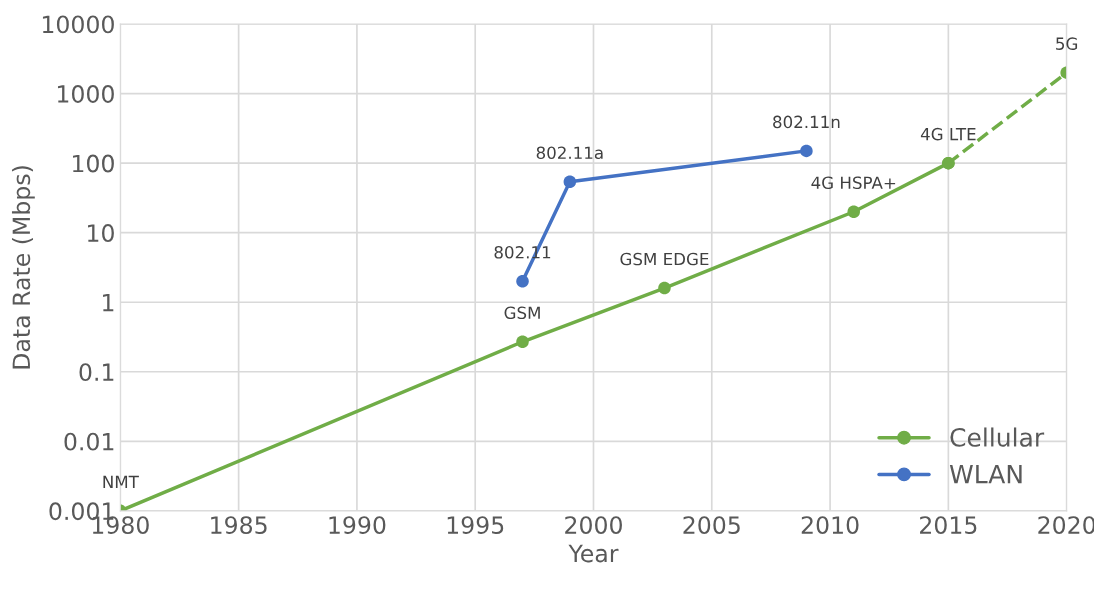  I want to click on x-tick-label: 1985, so click(239, 525).